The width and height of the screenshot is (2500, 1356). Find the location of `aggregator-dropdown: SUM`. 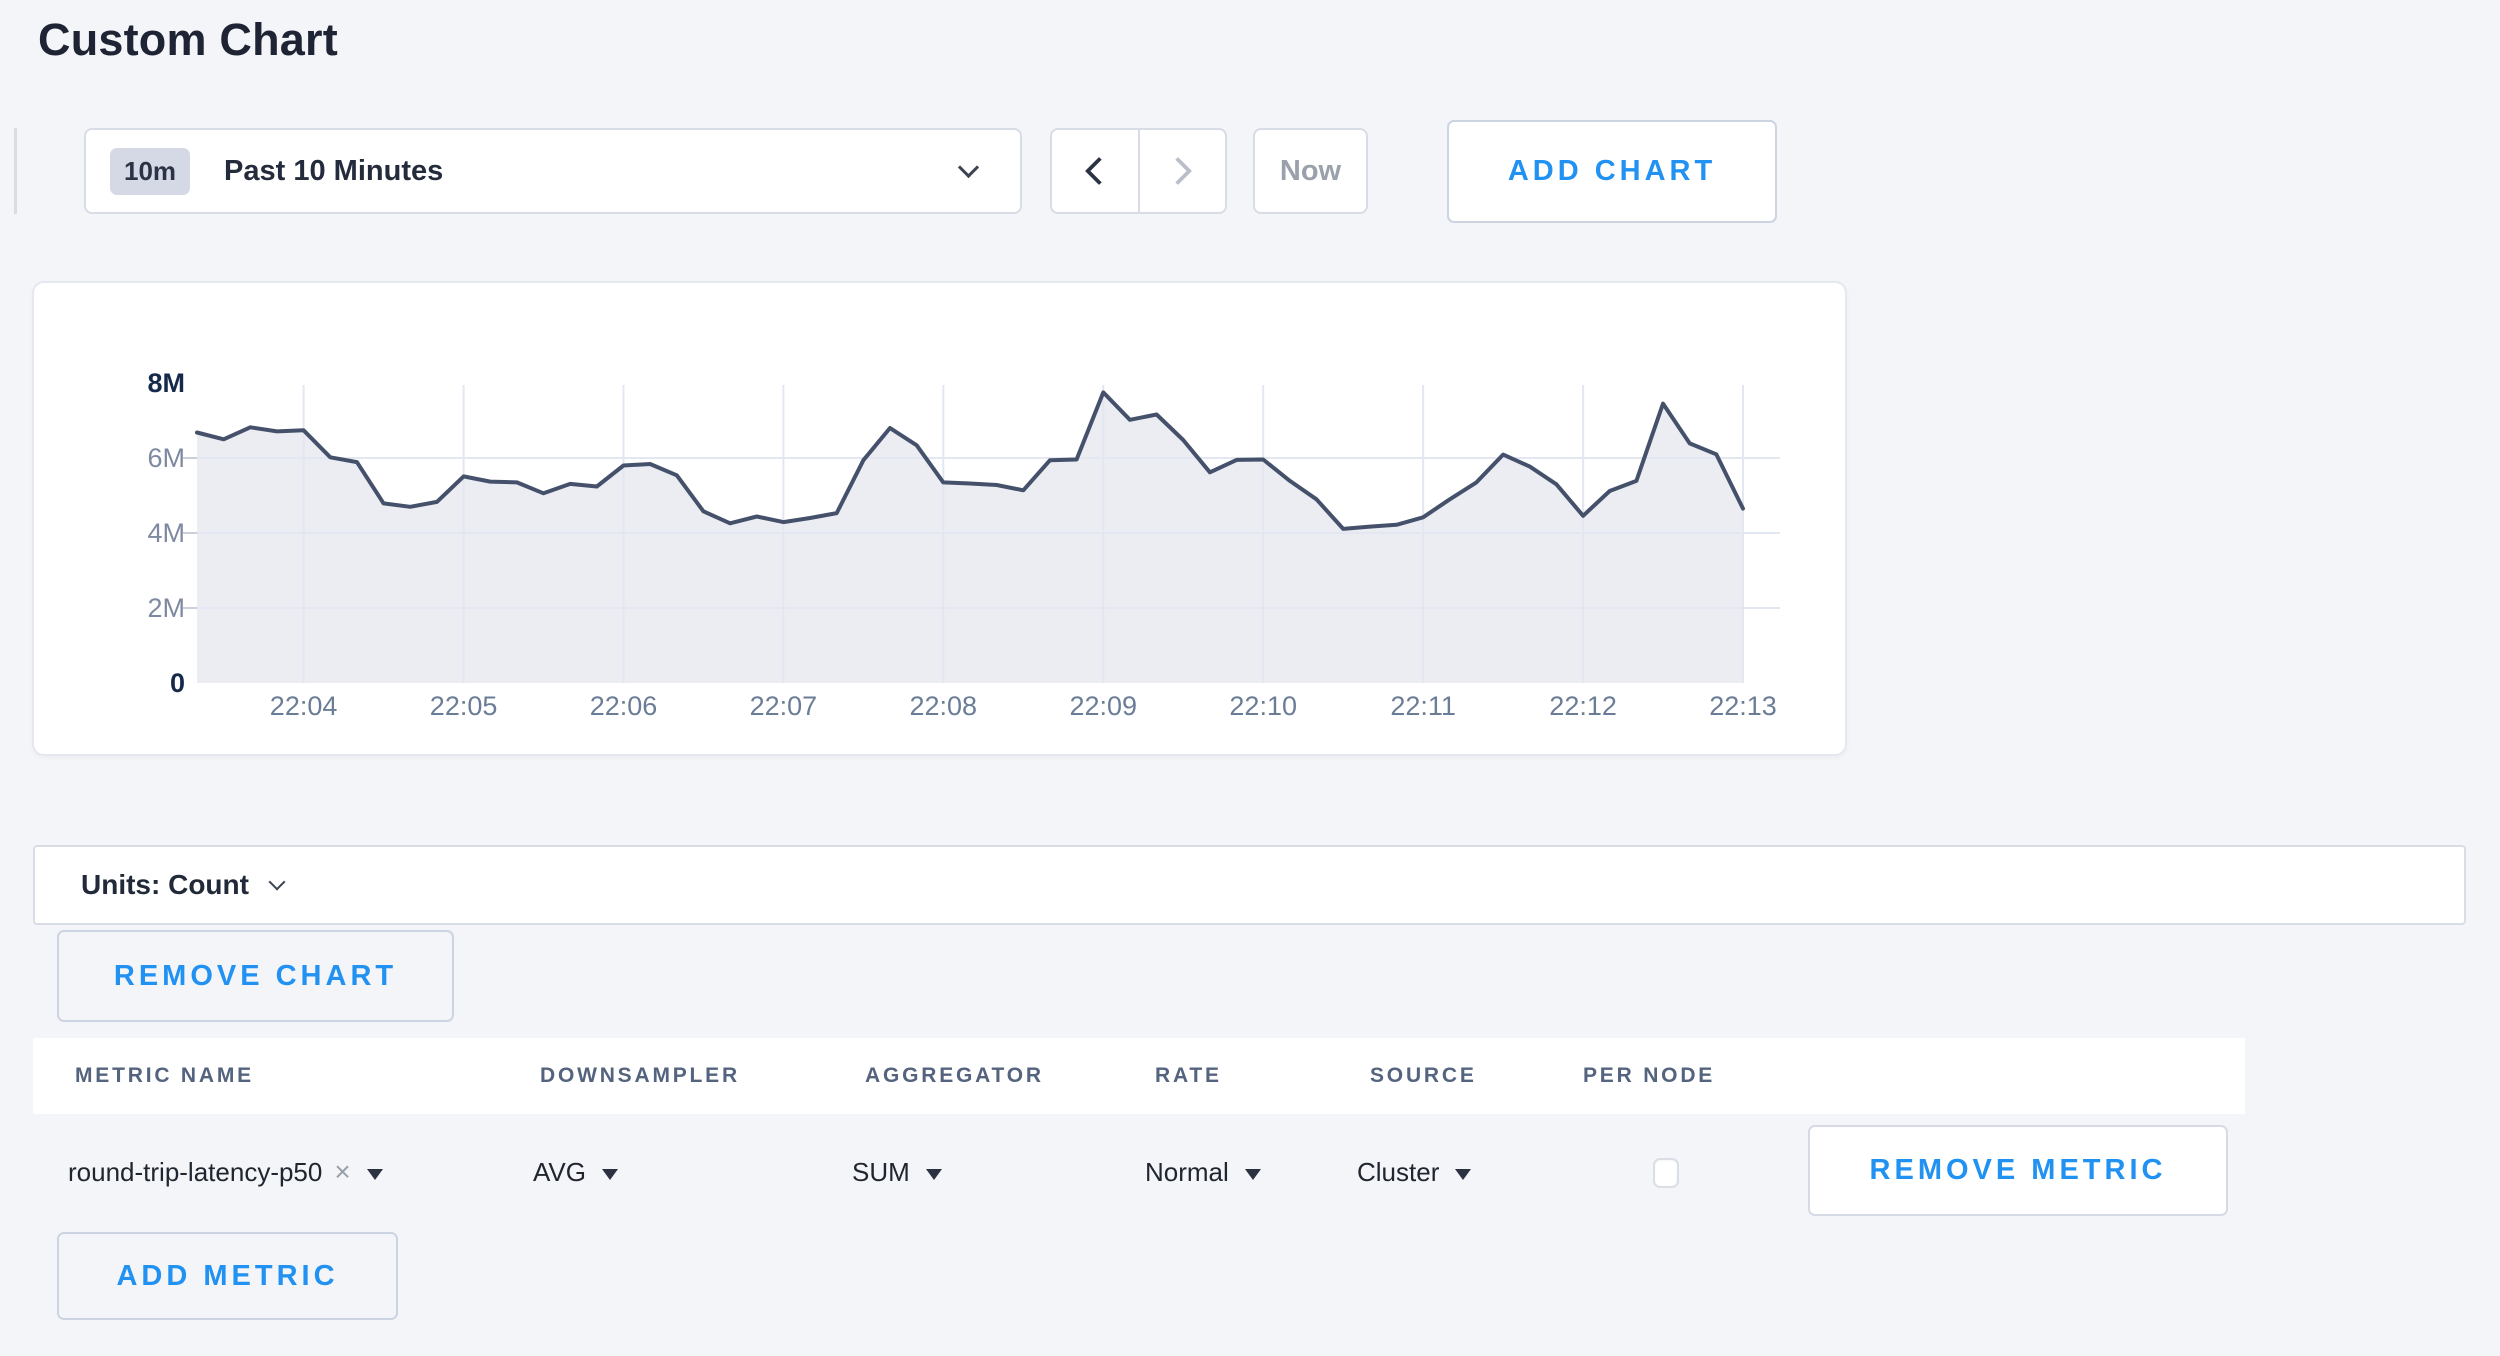

aggregator-dropdown: SUM is located at coordinates (897, 1172).